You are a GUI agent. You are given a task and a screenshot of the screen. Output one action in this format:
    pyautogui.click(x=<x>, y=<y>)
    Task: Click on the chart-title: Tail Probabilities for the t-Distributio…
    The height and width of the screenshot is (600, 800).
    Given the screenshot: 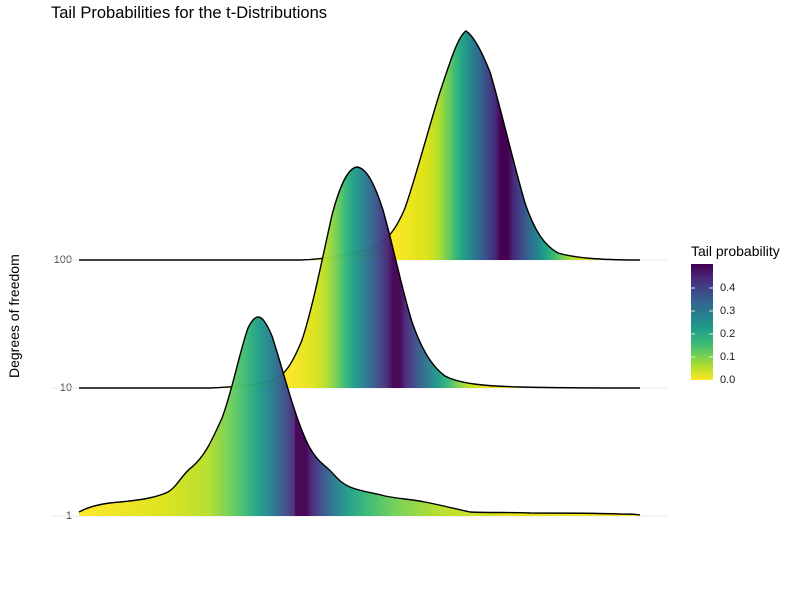 What is the action you would take?
    pyautogui.click(x=189, y=13)
    